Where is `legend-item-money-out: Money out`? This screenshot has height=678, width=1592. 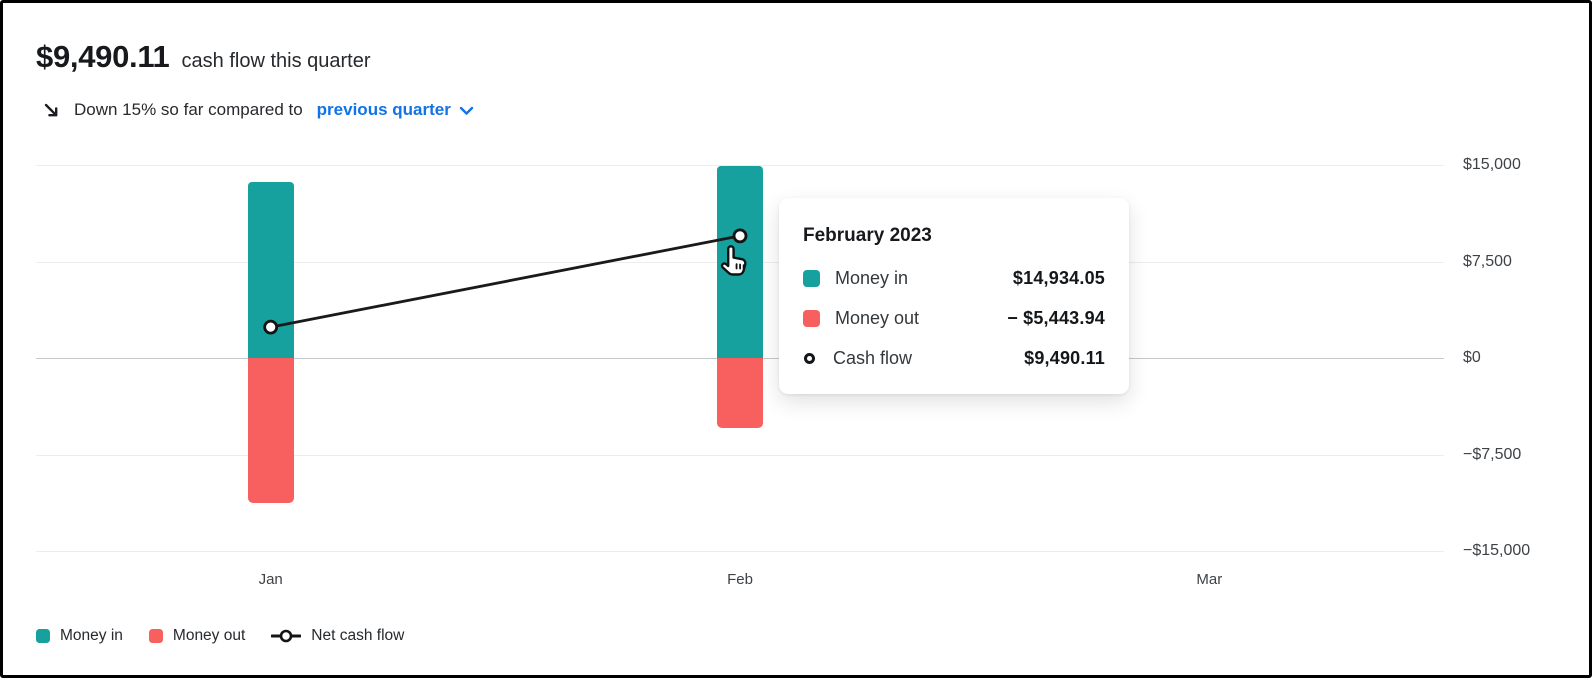 legend-item-money-out: Money out is located at coordinates (197, 636).